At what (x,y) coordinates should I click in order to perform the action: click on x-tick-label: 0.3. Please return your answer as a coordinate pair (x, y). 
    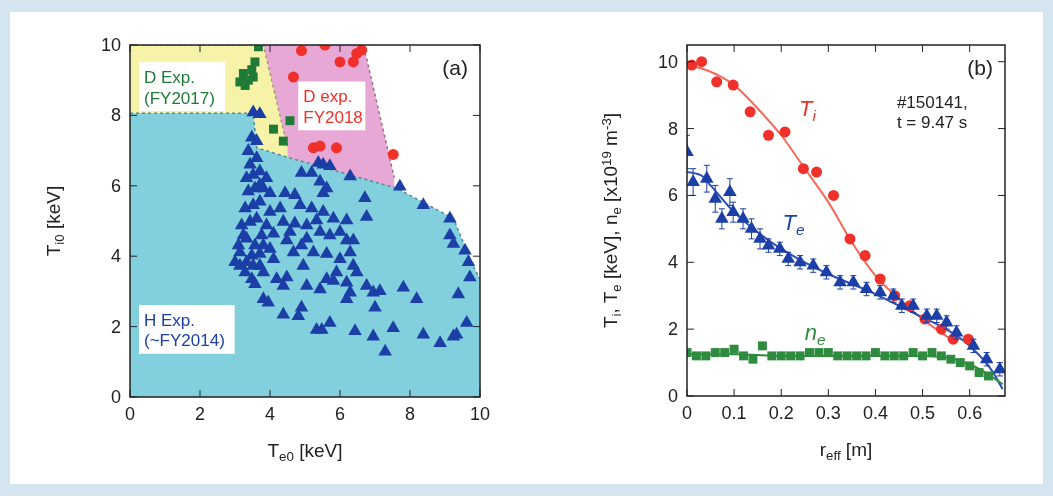
    Looking at the image, I should click on (828, 413).